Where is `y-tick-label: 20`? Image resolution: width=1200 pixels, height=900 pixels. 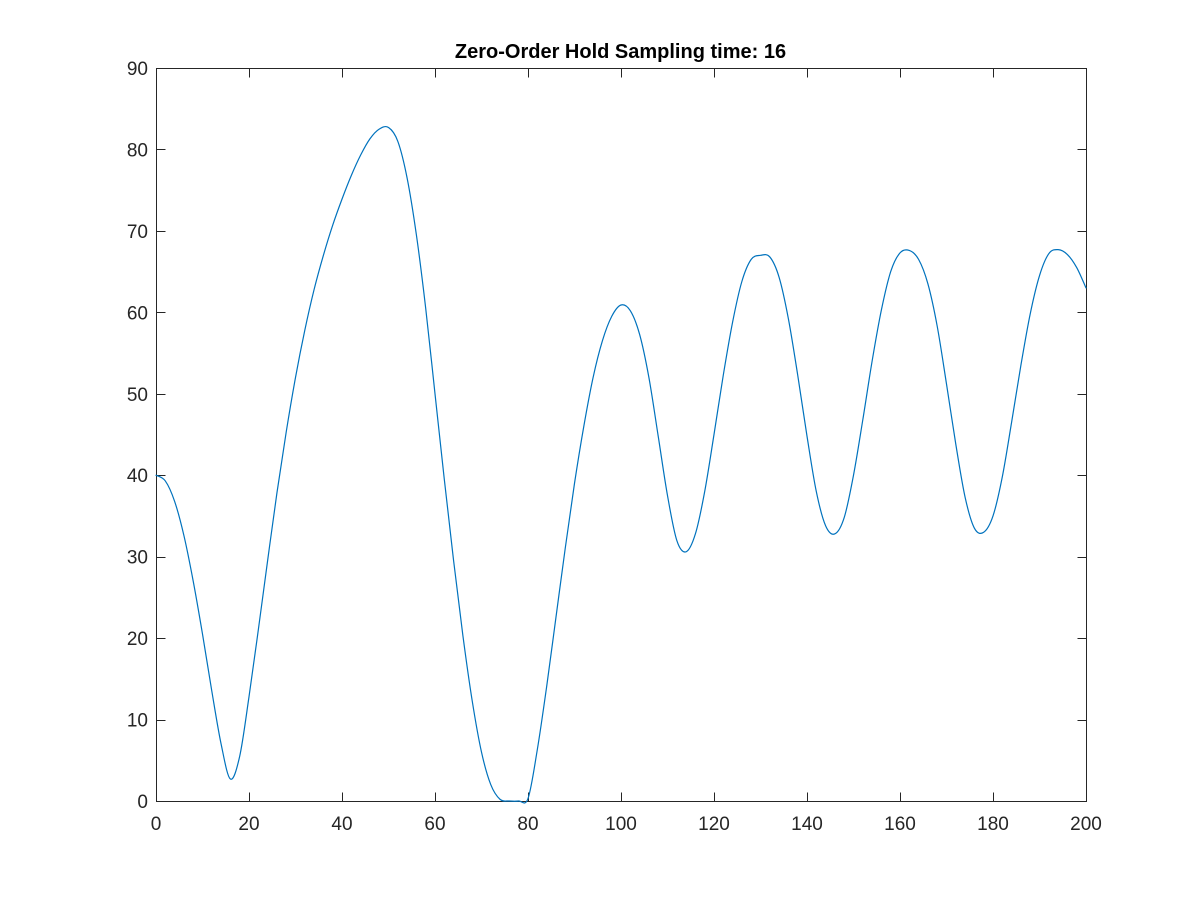 y-tick-label: 20 is located at coordinates (137, 639).